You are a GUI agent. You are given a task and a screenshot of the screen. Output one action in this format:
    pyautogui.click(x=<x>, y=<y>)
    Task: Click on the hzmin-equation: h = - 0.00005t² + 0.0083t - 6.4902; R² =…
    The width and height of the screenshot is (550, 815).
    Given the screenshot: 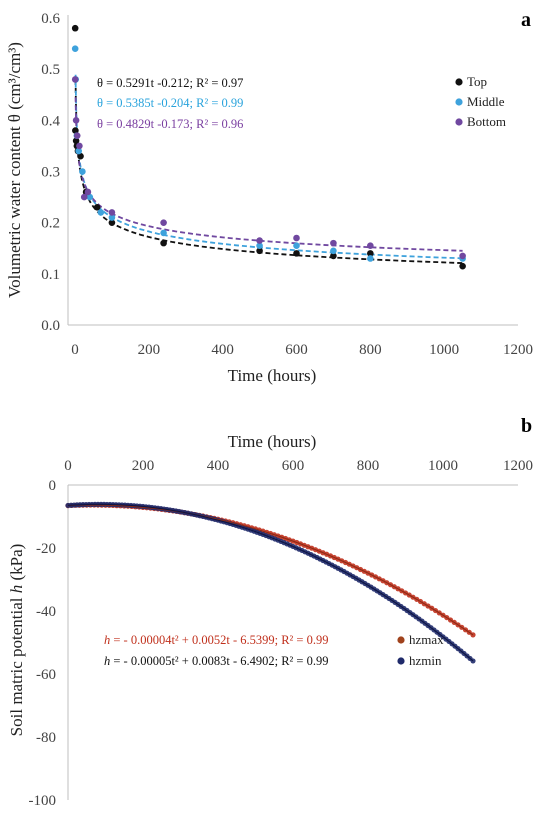 What is the action you would take?
    pyautogui.click(x=216, y=661)
    